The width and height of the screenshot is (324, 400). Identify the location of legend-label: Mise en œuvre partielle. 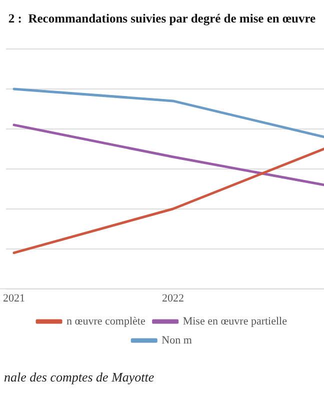
(235, 321).